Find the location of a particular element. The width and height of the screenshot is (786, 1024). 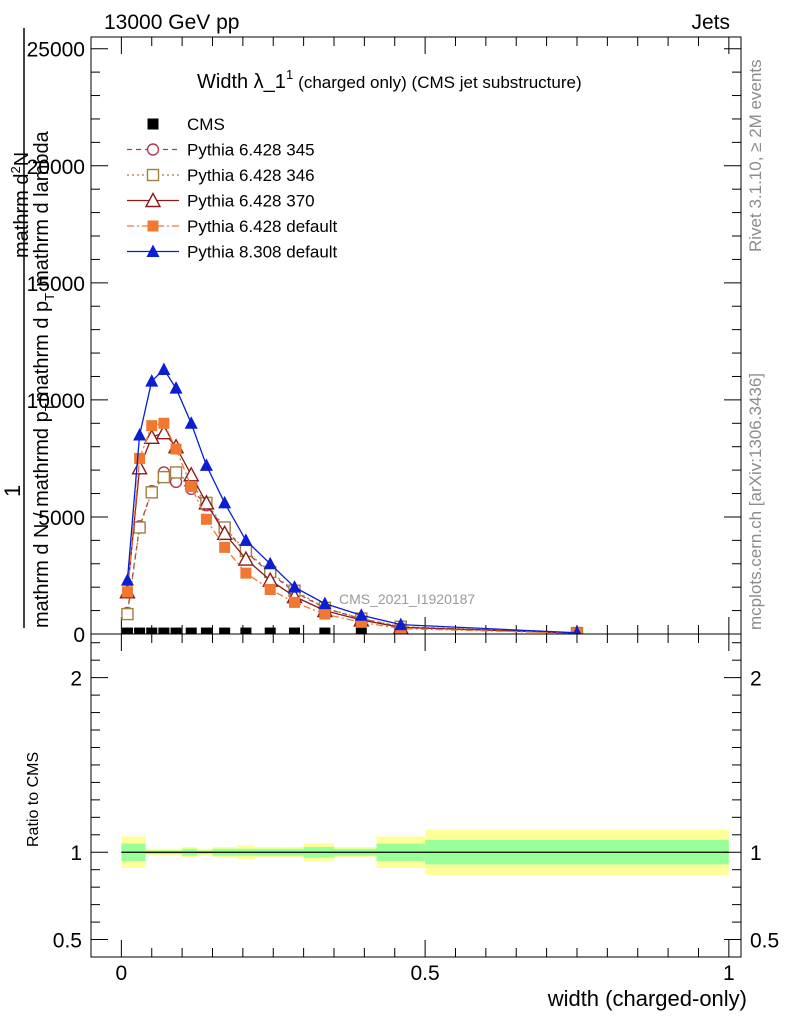

legend-label: CMS is located at coordinates (206, 124).